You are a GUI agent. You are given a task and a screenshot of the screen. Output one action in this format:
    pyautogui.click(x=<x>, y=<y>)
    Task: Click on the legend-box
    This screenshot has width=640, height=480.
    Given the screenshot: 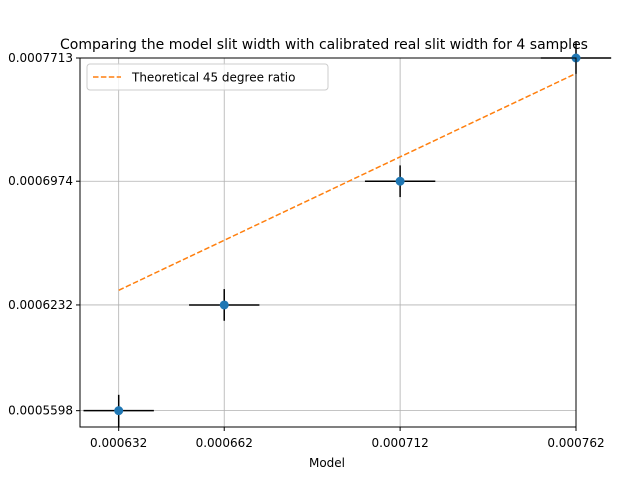 What is the action you would take?
    pyautogui.click(x=207, y=77)
    